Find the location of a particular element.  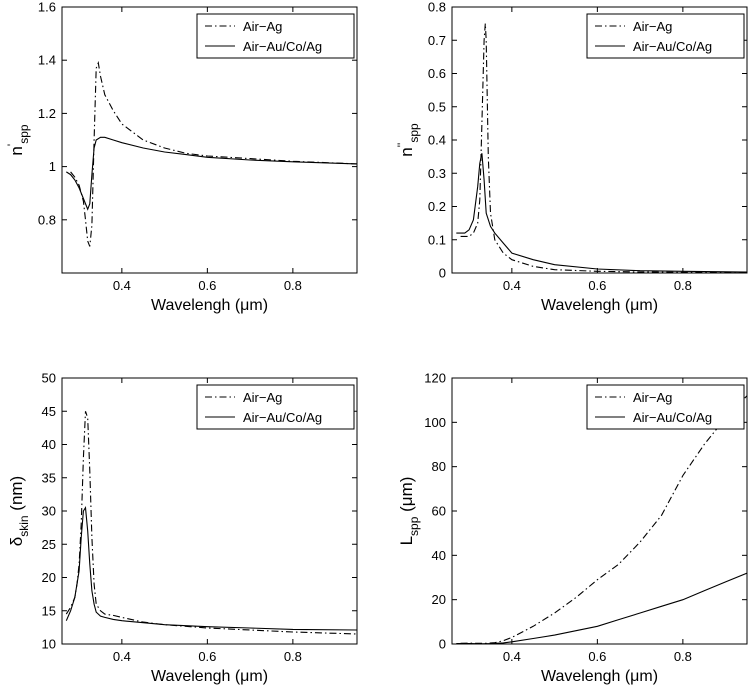

y-tick-label: 0.1 is located at coordinates (437, 239).